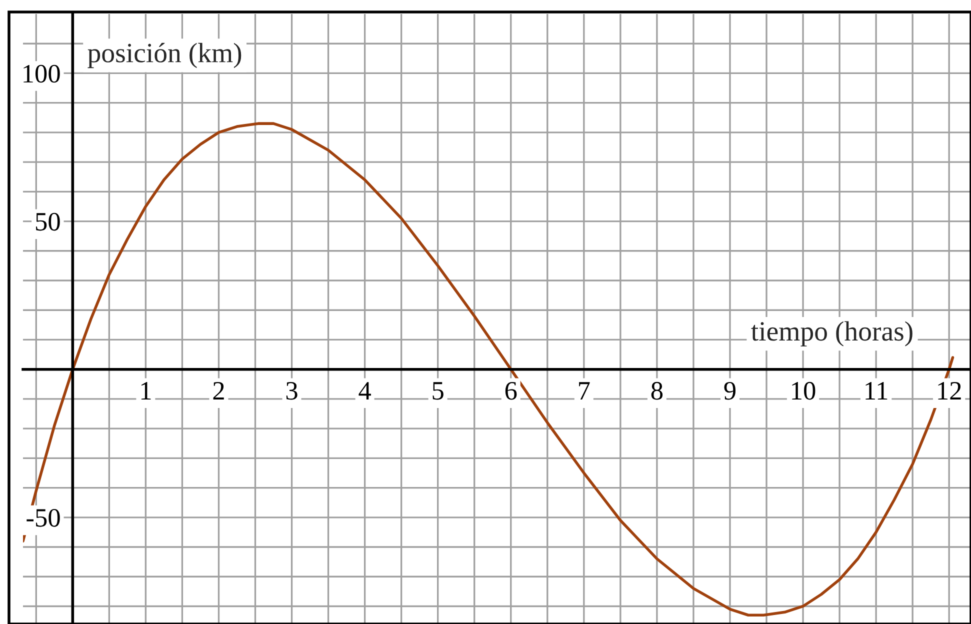 This screenshot has width=971, height=624. I want to click on x-tick-label: 9, so click(730, 391).